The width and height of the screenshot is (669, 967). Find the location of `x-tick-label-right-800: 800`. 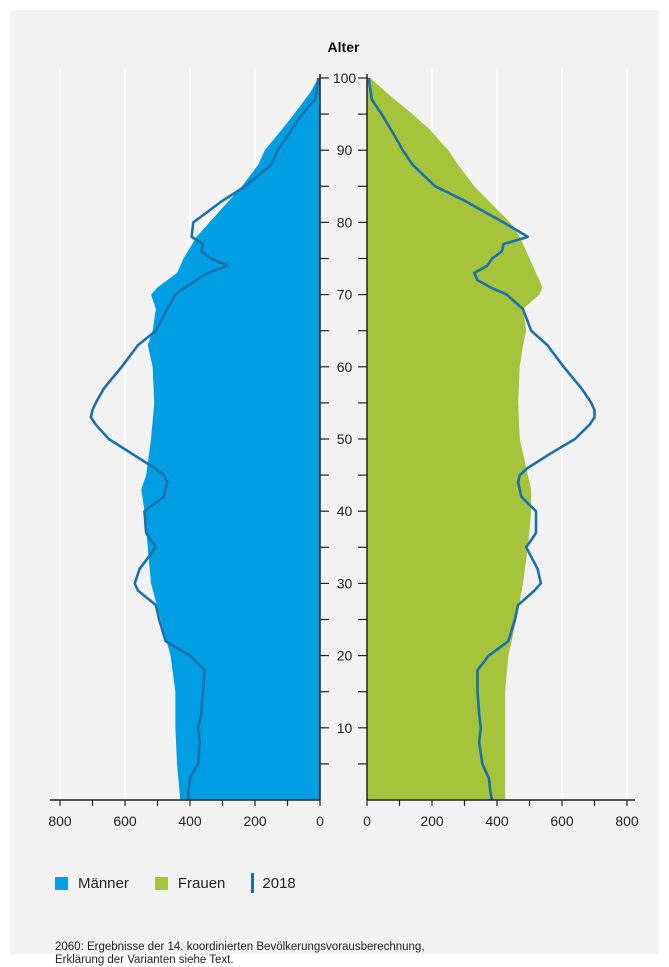

x-tick-label-right-800: 800 is located at coordinates (627, 821).